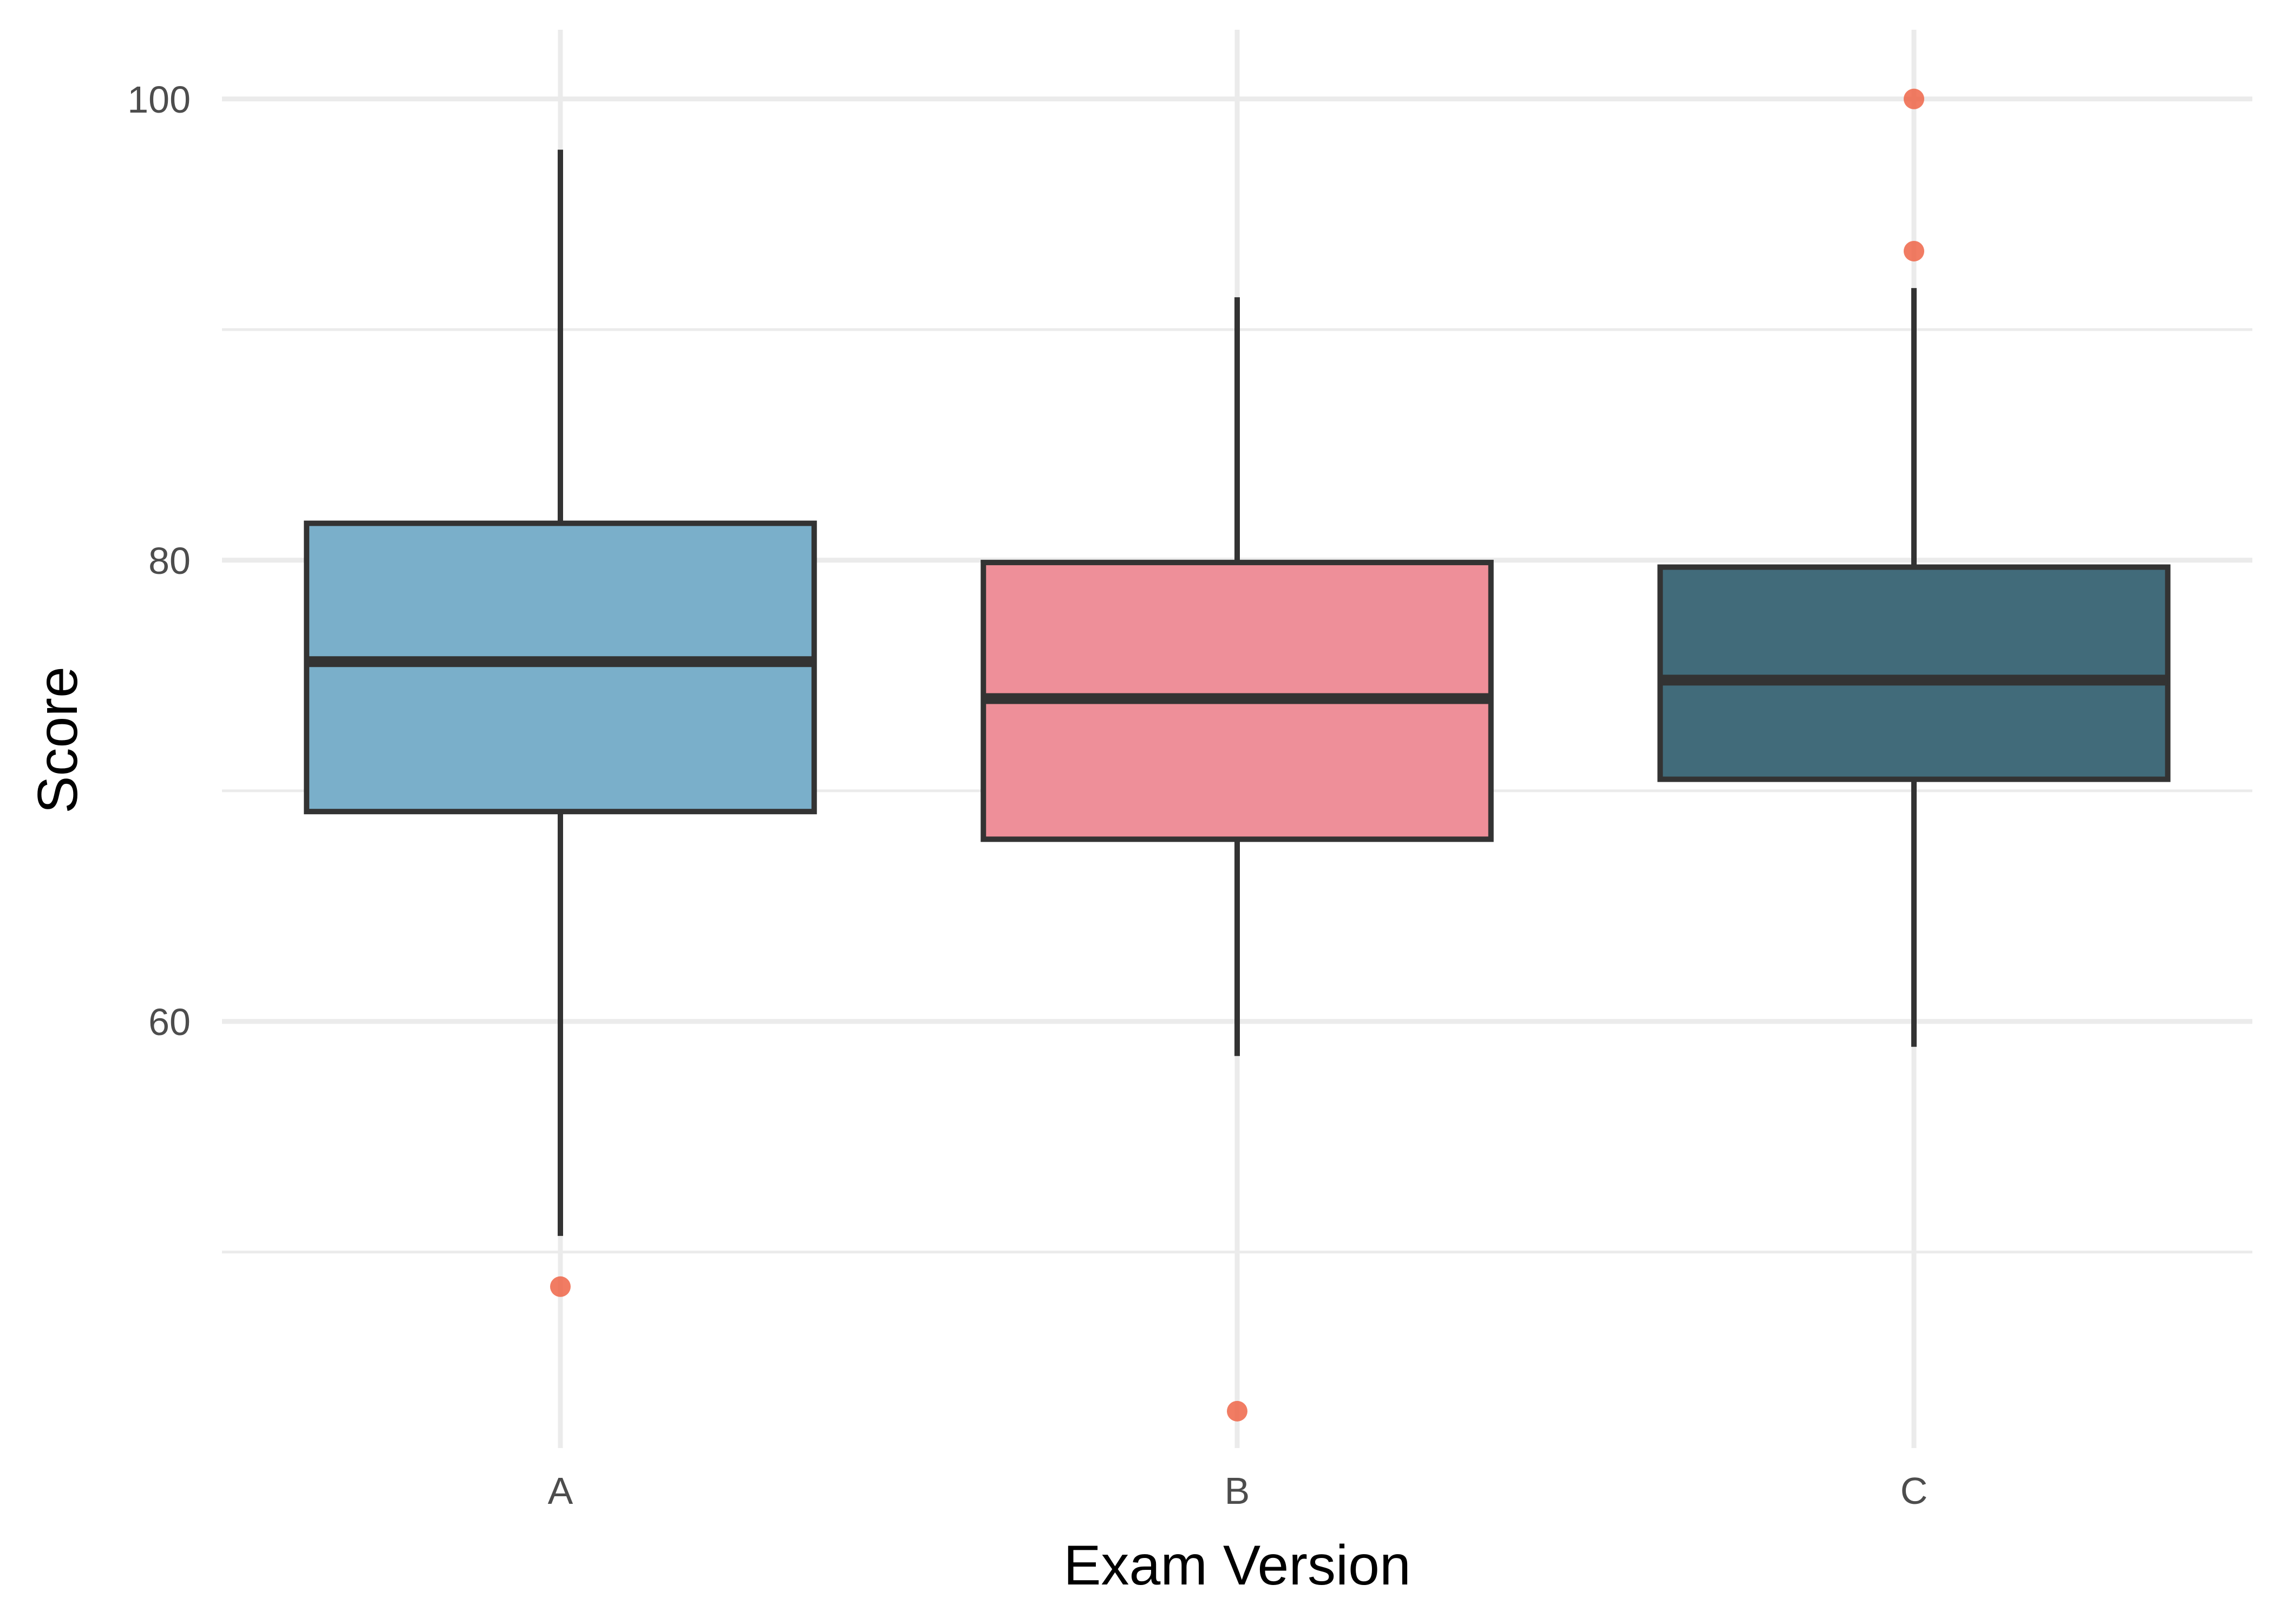 This screenshot has height=1624, width=2274. I want to click on y-tick-label: 80, so click(170, 561).